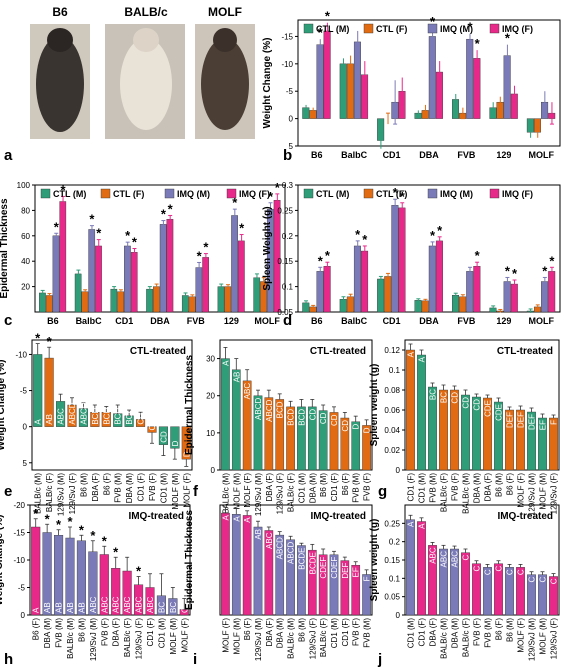 Image resolution: width=567 pixels, height=669 pixels. Describe the element at coordinates (156, 516) in the screenshot. I see `chart-title-h: IMQ-treated` at that location.